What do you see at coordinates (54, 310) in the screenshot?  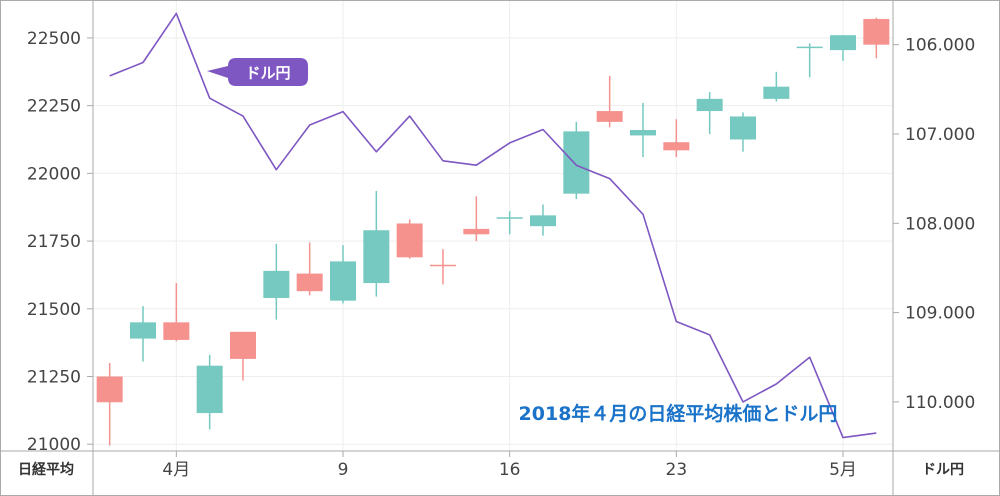 I see `left-tick-label: 21500` at bounding box center [54, 310].